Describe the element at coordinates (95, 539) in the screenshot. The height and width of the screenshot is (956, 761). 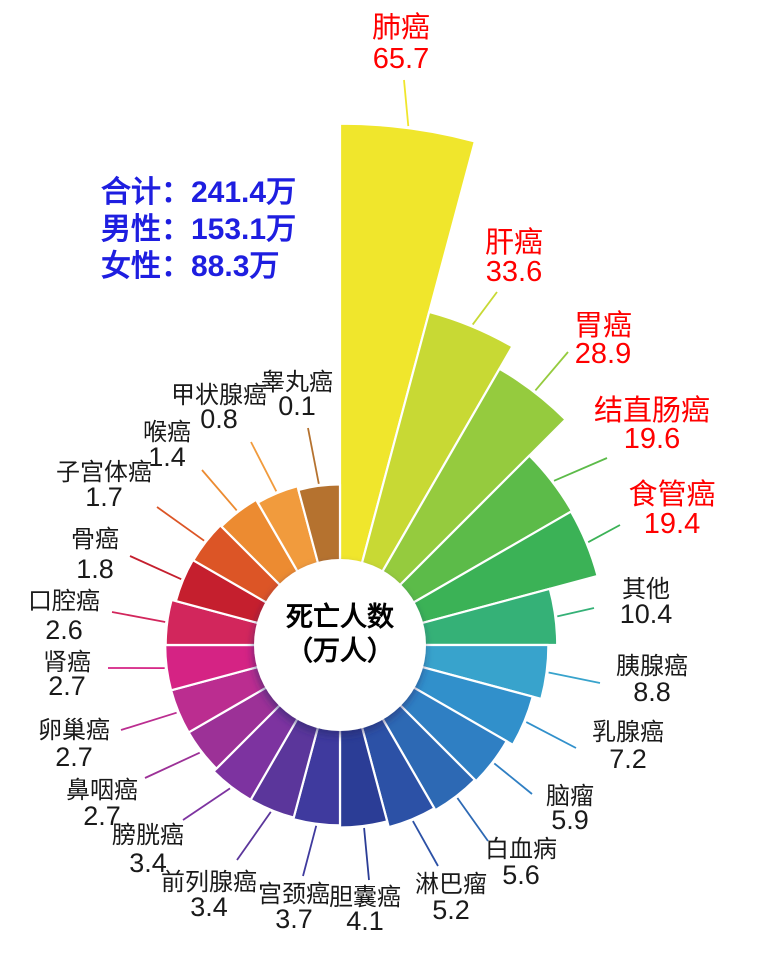
I see `wedge-label-name-19: 骨癌` at that location.